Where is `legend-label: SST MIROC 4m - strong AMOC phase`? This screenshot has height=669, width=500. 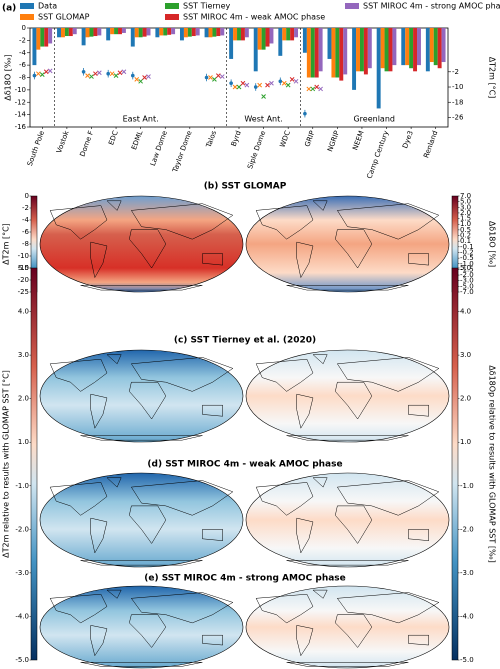
legend-label: SST MIROC 4m - strong AMOC phase is located at coordinates (431, 6).